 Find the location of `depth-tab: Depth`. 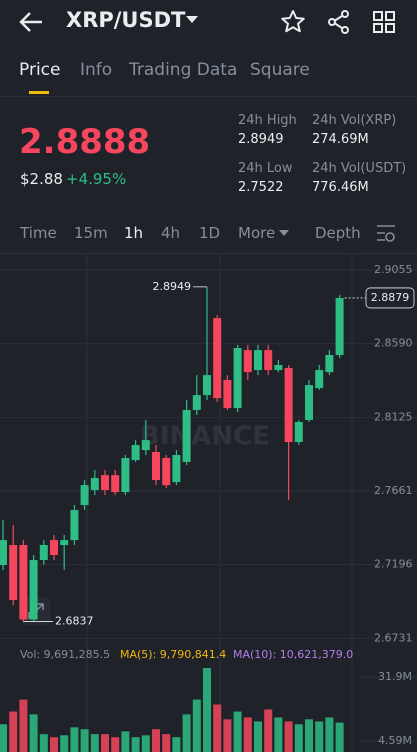

depth-tab: Depth is located at coordinates (338, 233).